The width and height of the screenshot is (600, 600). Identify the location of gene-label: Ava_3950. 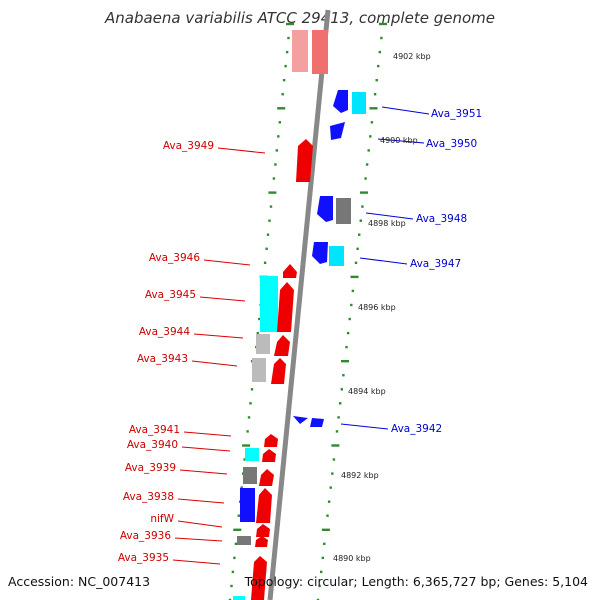
(451, 144).